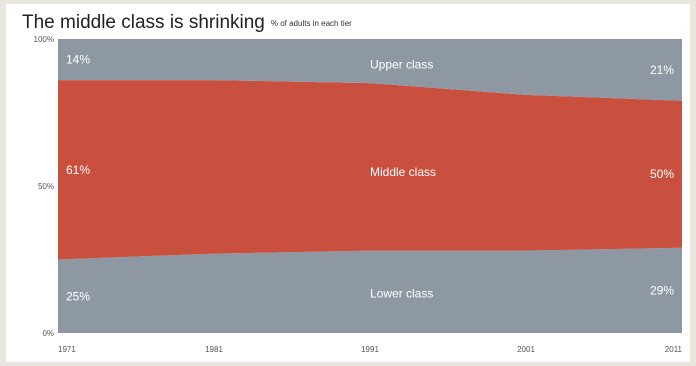 The image size is (696, 366). I want to click on lower-class-name-label: Lower class, so click(401, 293).